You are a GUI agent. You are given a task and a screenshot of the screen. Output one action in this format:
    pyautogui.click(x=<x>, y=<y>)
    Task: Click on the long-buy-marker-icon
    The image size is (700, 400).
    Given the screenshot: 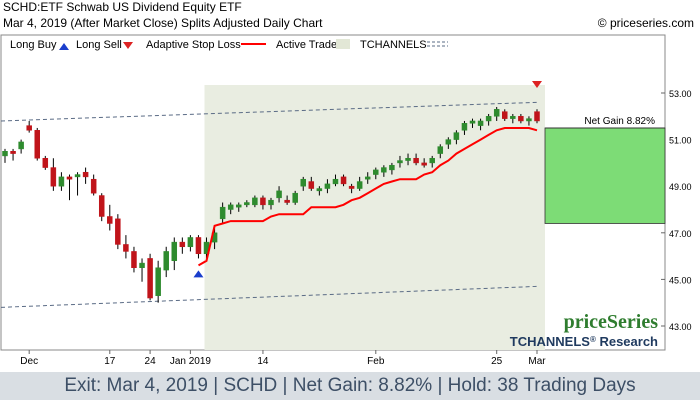 What is the action you would take?
    pyautogui.click(x=198, y=274)
    